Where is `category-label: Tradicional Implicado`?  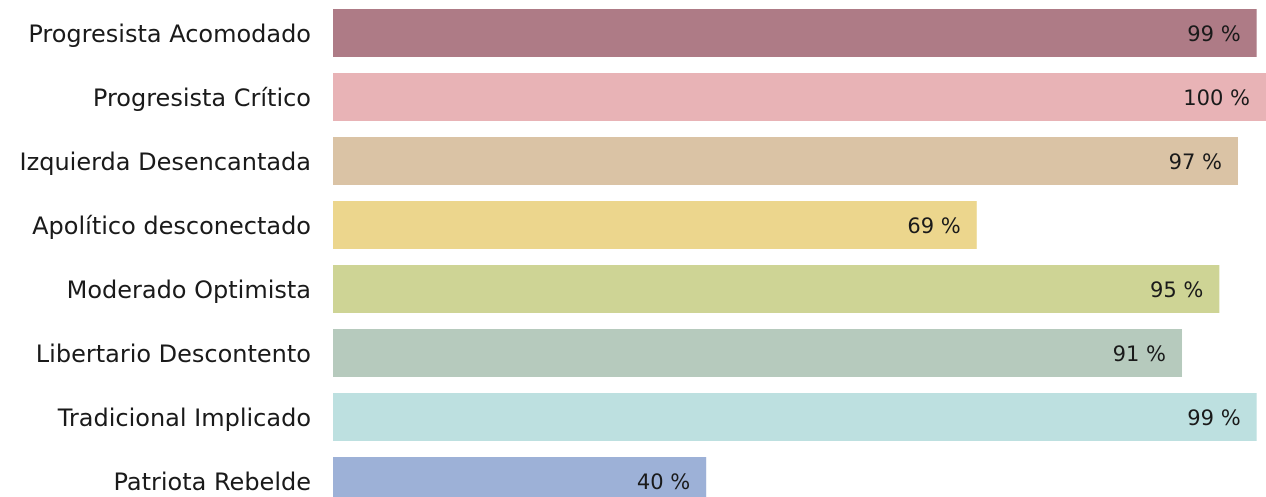
category-label: Tradicional Implicado is located at coordinates (184, 418).